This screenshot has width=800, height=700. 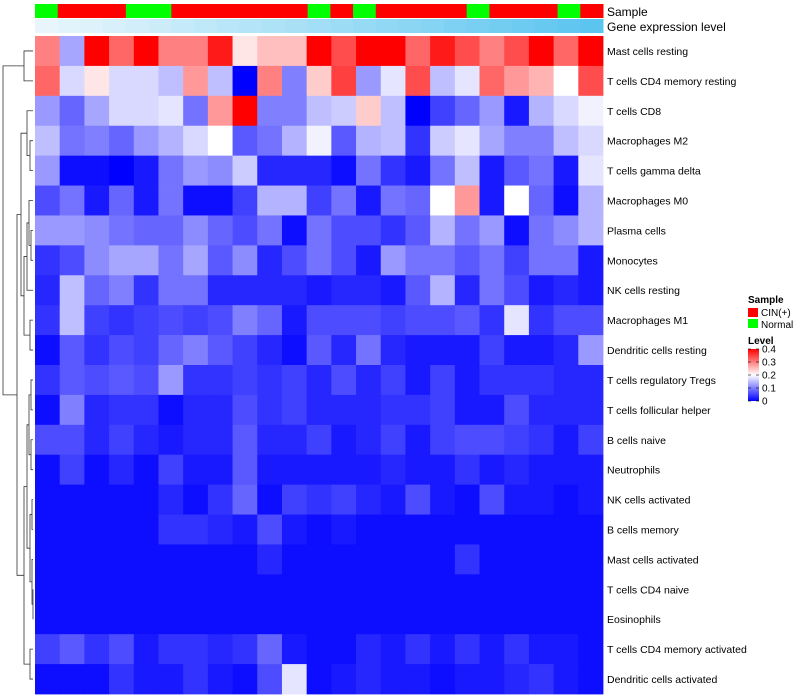 I want to click on legend-label-cin: CIN(+), so click(x=776, y=313).